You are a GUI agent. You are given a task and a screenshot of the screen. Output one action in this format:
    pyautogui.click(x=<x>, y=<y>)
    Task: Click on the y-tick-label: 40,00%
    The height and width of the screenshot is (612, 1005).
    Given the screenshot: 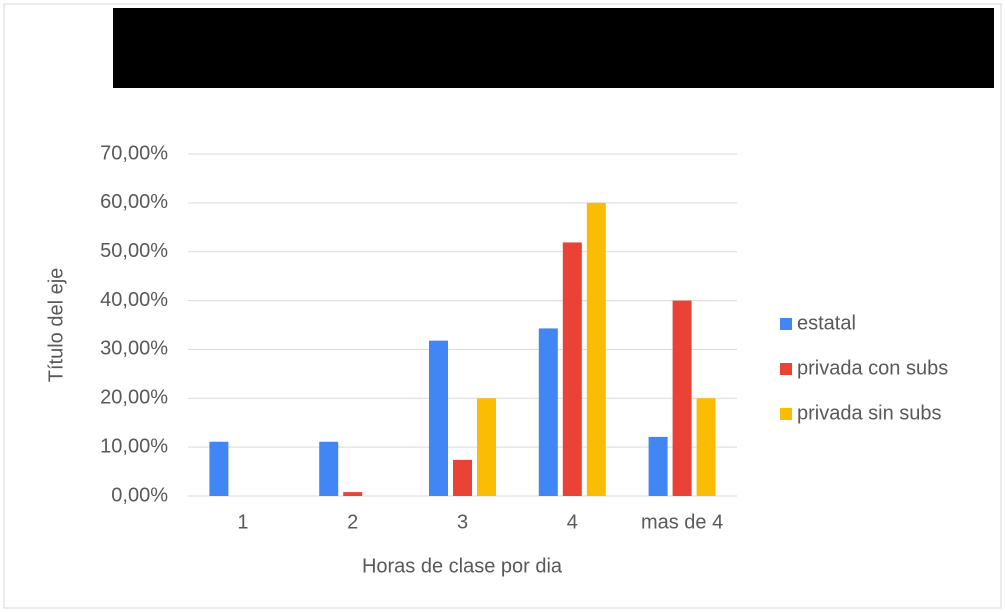 What is the action you would take?
    pyautogui.click(x=134, y=300)
    